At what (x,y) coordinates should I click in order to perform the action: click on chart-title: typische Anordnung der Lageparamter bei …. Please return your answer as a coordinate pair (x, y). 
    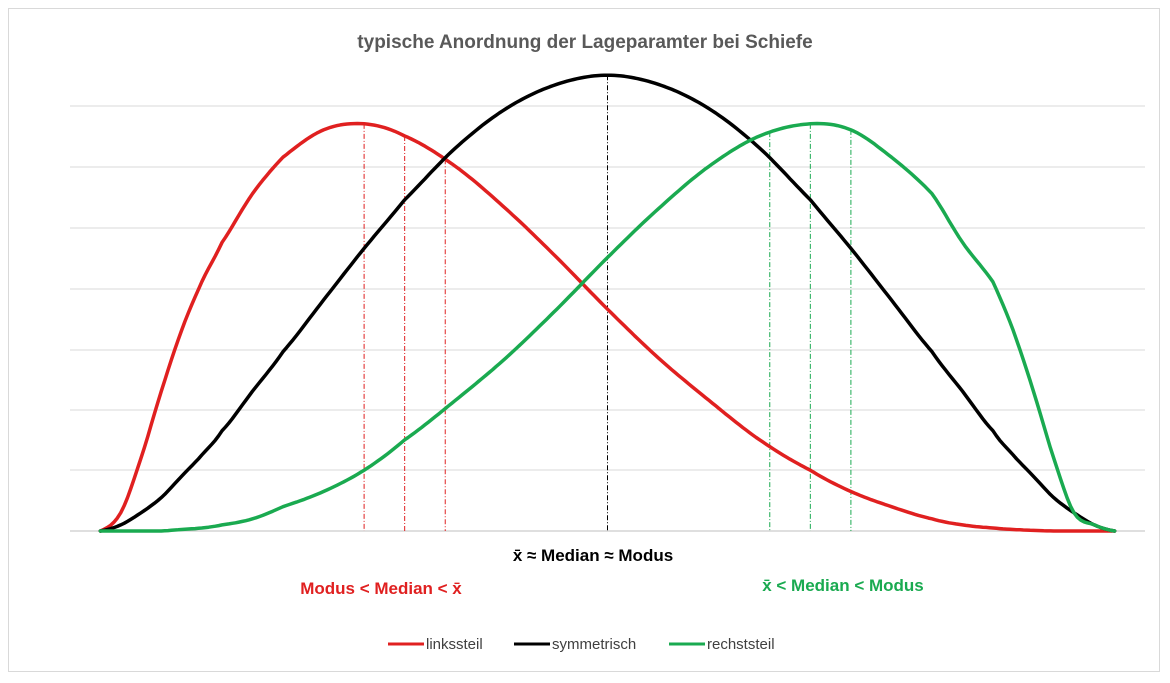
    Looking at the image, I should click on (584, 42).